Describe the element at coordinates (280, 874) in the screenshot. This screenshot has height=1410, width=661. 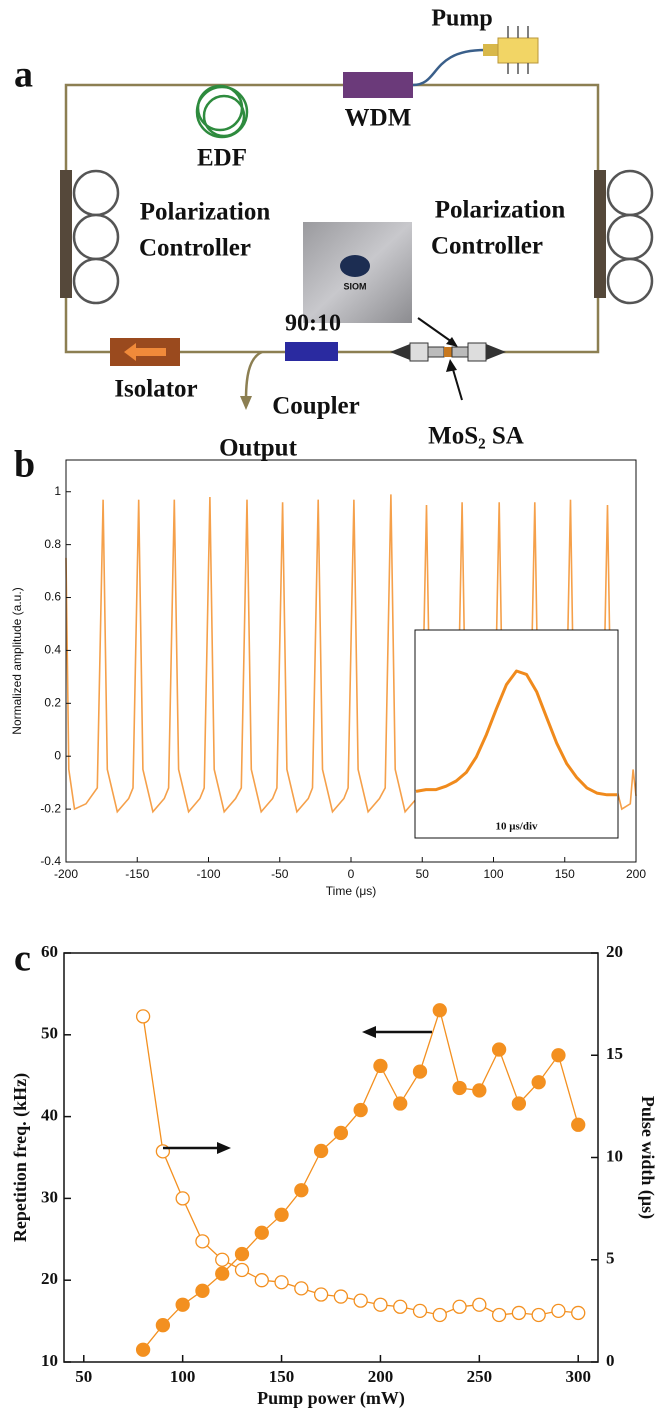
I see `x-tick-label: -50` at that location.